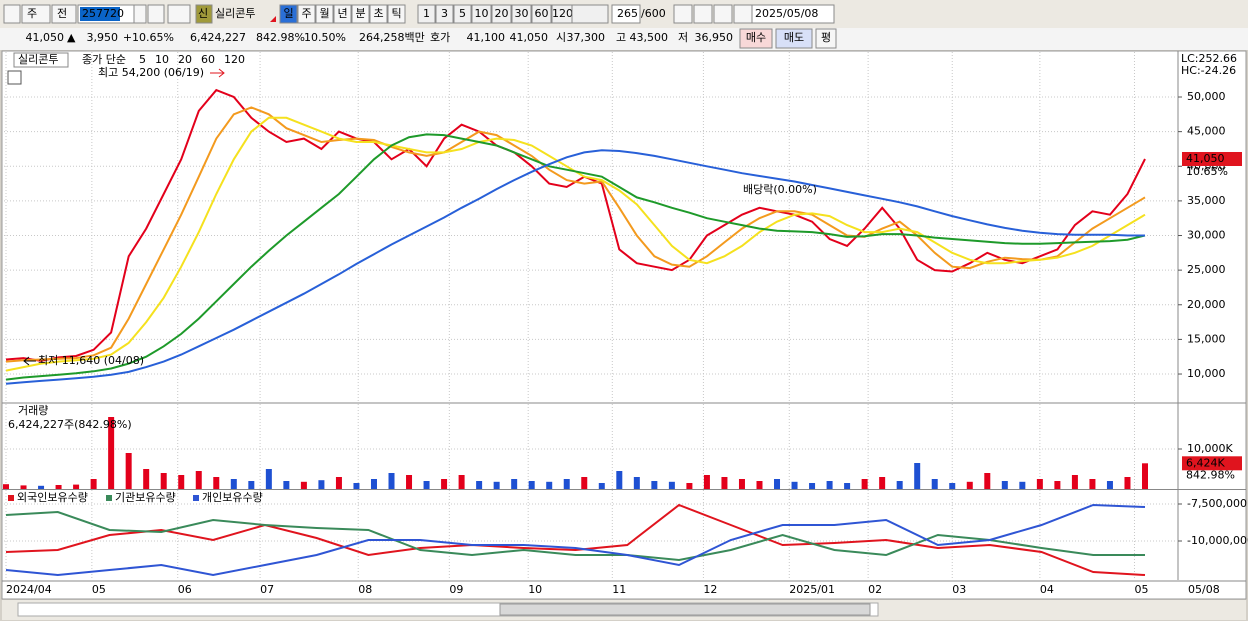 This screenshot has height=621, width=1248. I want to click on buy-button: 매수, so click(756, 37).